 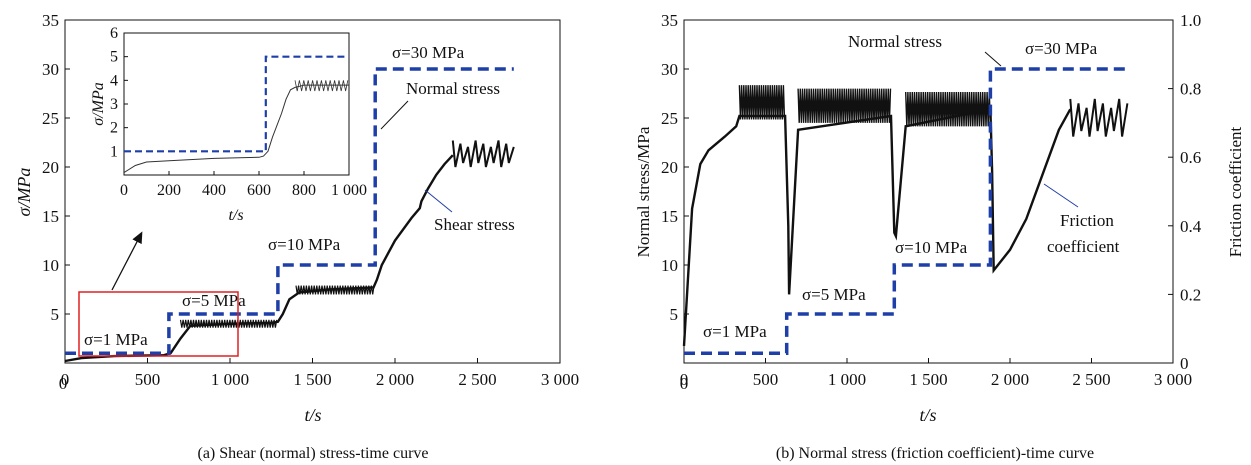 I want to click on inset-xtick-label: 600, so click(x=259, y=190).